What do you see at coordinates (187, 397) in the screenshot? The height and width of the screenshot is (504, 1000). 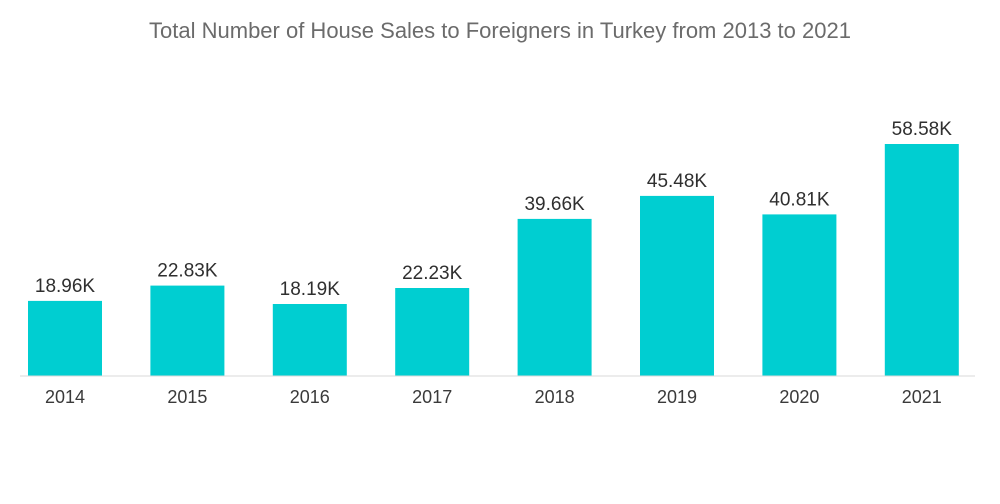 I see `x-tick-label-2015: 2015` at bounding box center [187, 397].